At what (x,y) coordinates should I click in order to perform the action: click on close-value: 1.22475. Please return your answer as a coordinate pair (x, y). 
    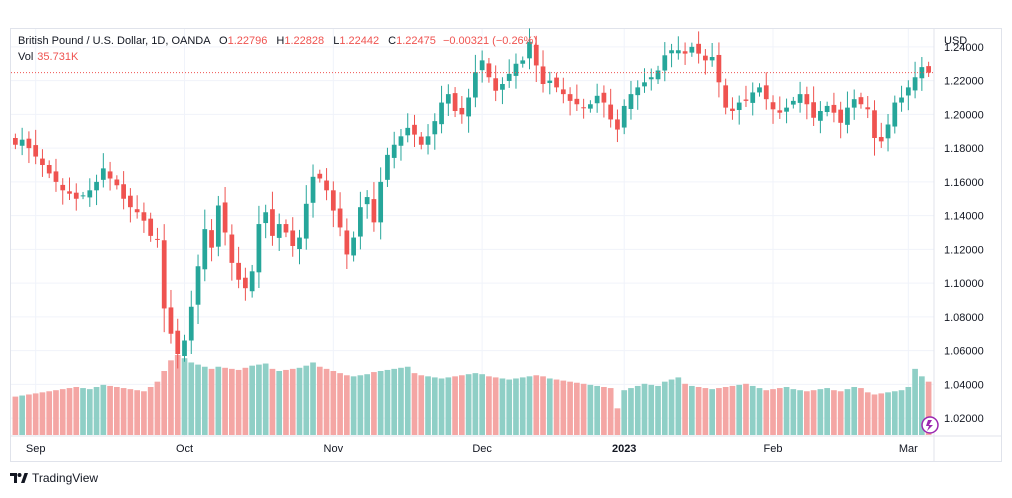
    Looking at the image, I should click on (416, 41).